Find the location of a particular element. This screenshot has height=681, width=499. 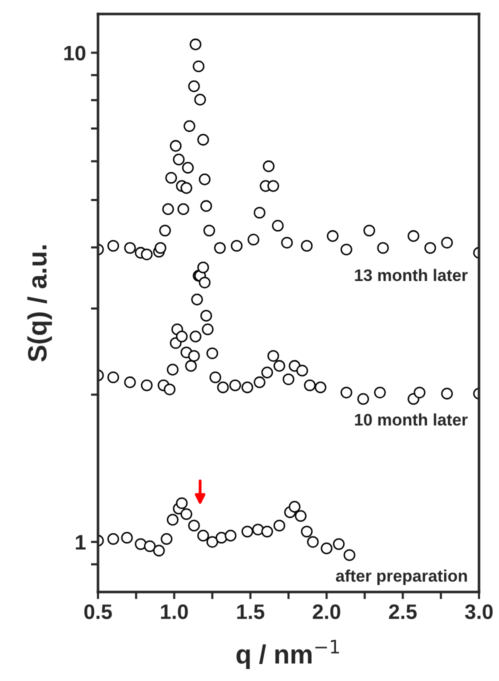

x-tick-label: 3.0 is located at coordinates (479, 612).